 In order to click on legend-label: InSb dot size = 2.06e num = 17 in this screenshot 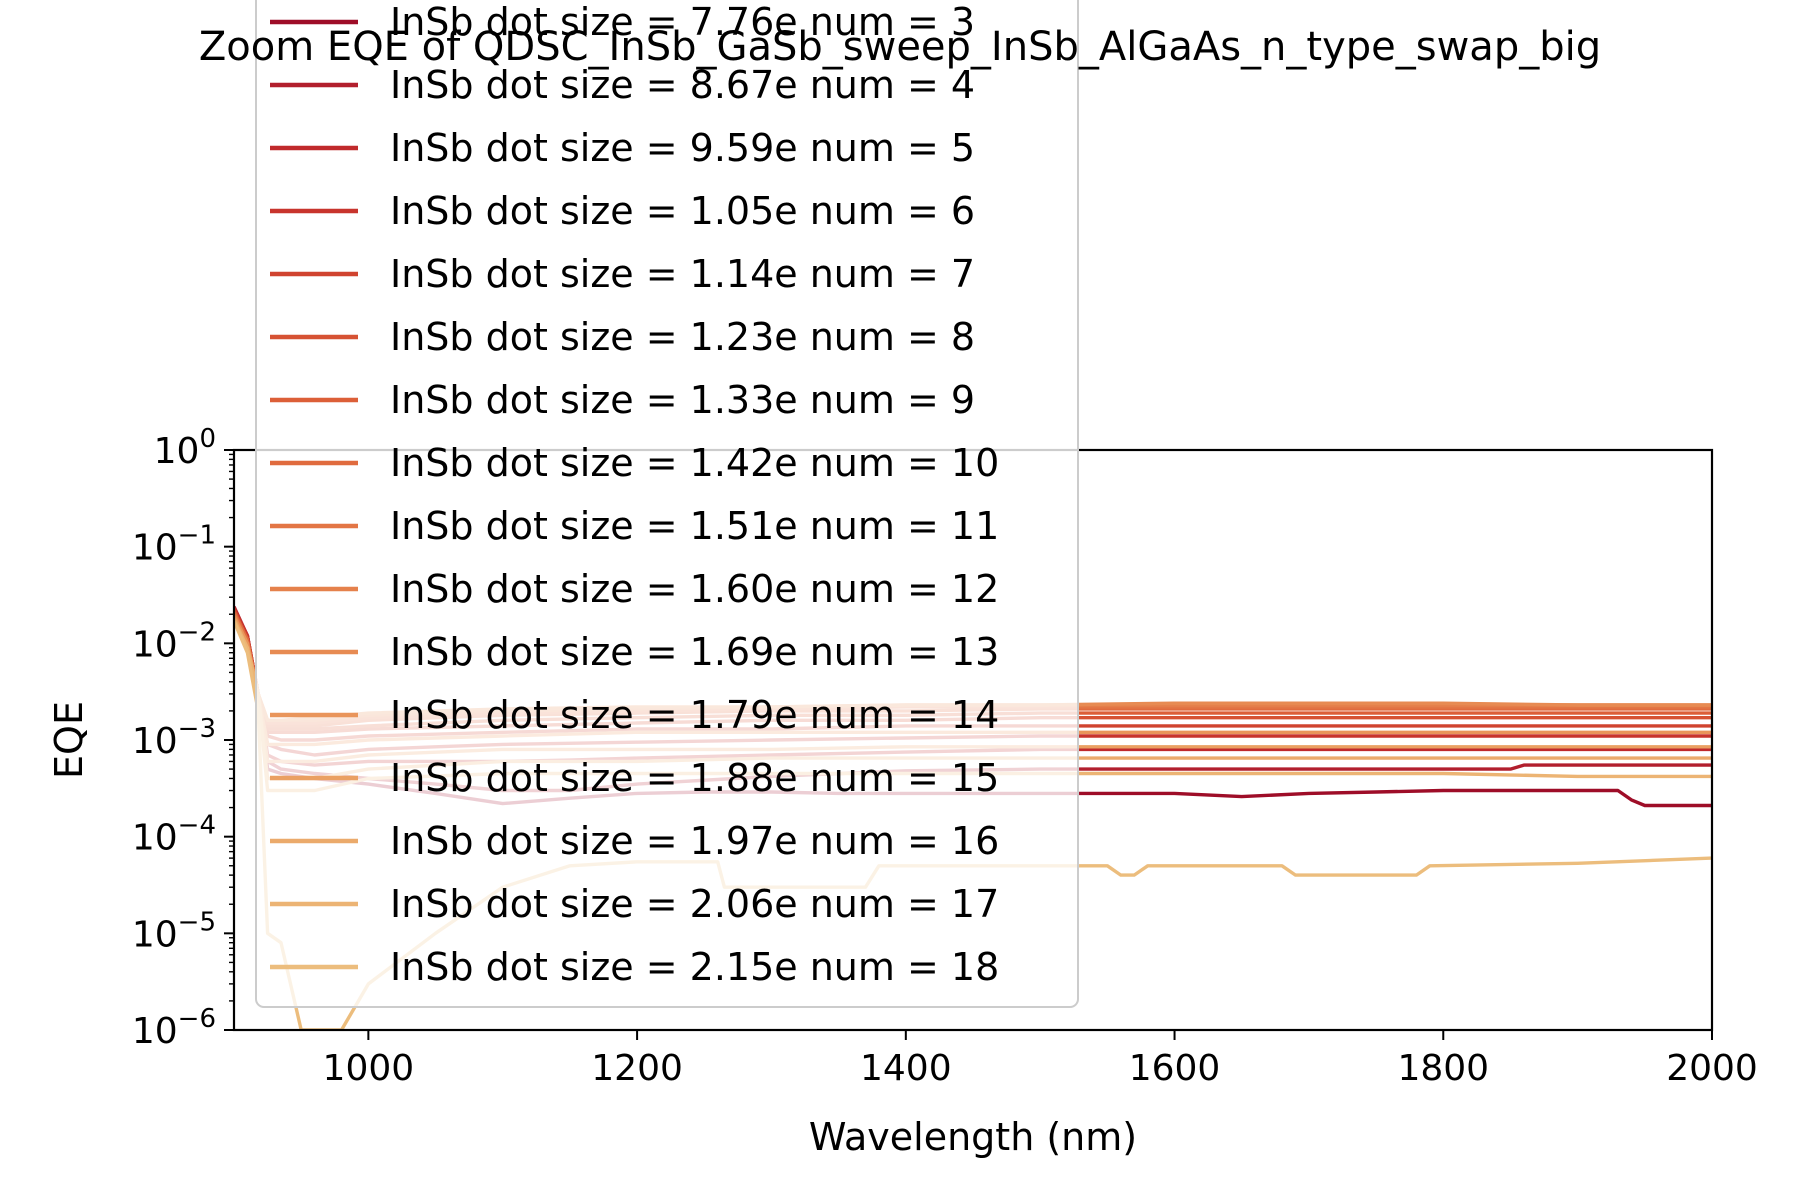, I will do `click(694, 904)`.